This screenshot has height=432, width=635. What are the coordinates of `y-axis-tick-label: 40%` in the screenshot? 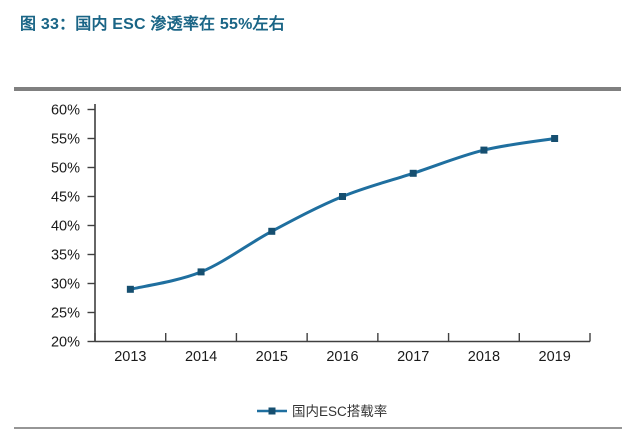 It's located at (65, 227).